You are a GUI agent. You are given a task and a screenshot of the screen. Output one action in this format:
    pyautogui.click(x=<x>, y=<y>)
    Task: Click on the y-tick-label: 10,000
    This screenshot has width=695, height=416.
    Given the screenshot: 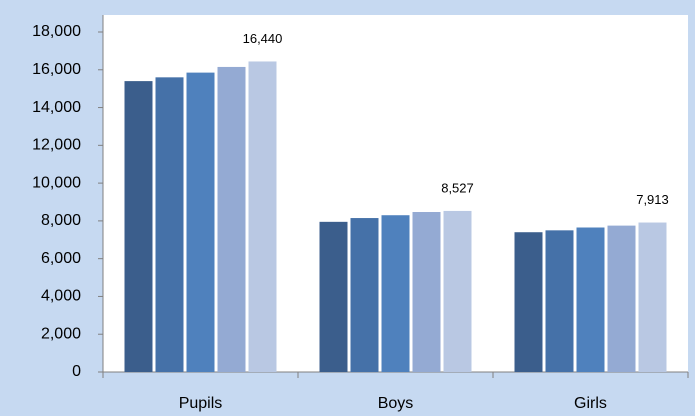 What is the action you would take?
    pyautogui.click(x=56, y=182)
    